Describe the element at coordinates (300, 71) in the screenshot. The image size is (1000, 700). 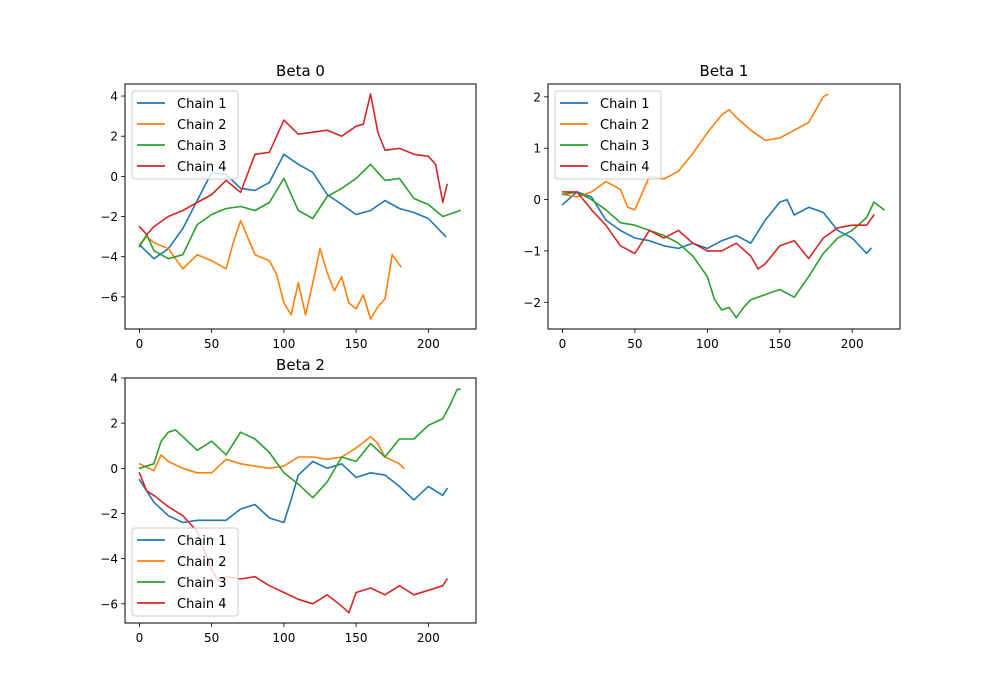
I see `subplot-title: Beta 0` at that location.